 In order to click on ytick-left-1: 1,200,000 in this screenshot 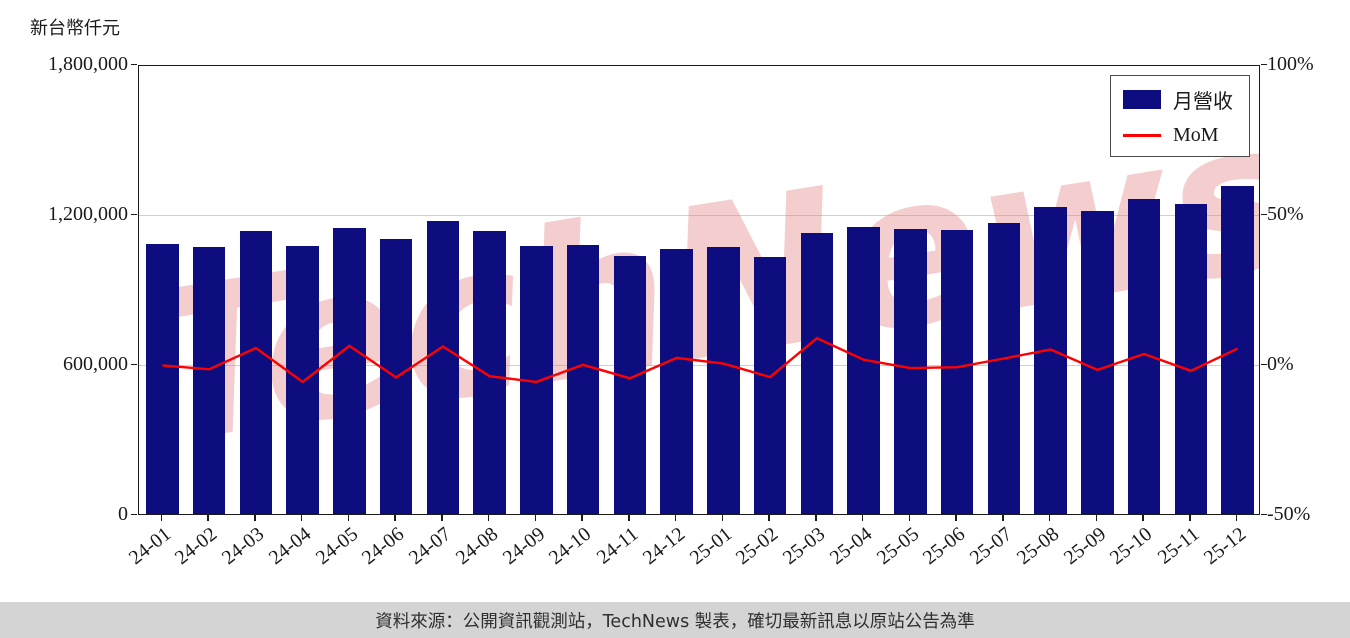, I will do `click(88, 214)`.